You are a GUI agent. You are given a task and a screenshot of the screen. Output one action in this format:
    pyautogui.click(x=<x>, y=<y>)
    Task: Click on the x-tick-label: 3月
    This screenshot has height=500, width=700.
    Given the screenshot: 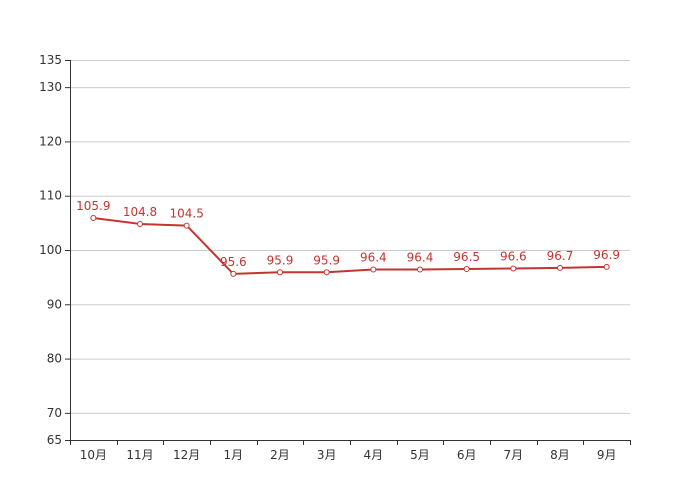 What is the action you would take?
    pyautogui.click(x=327, y=455)
    